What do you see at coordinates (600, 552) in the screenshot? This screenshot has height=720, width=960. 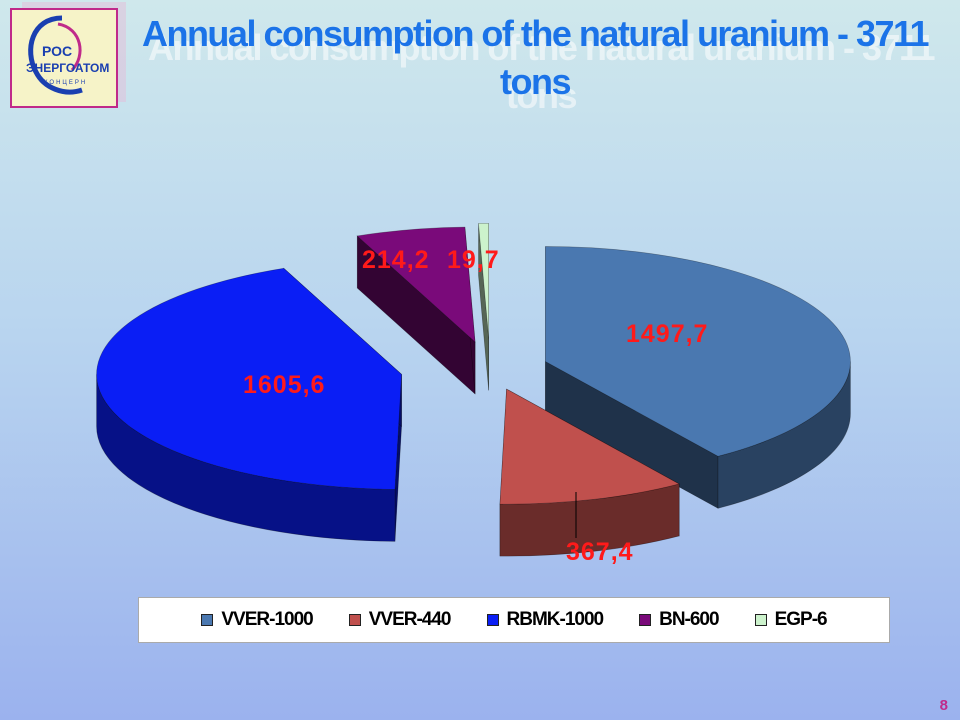 I see `data-label-vver-440: 367,4` at bounding box center [600, 552].